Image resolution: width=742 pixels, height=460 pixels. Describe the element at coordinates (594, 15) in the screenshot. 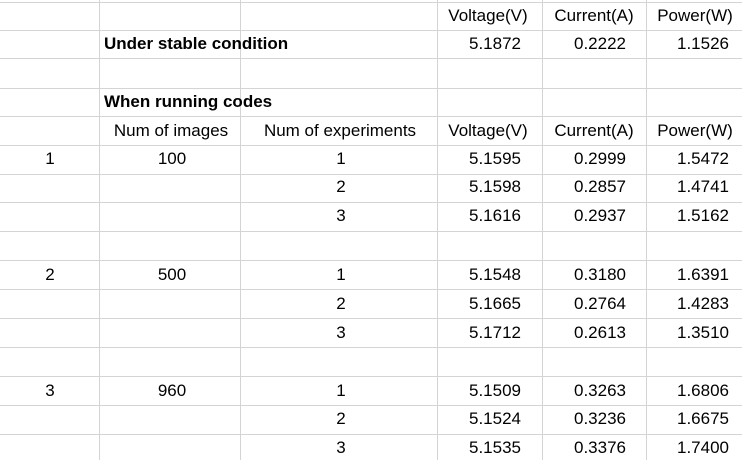

I see `header-current: Current(A)` at that location.